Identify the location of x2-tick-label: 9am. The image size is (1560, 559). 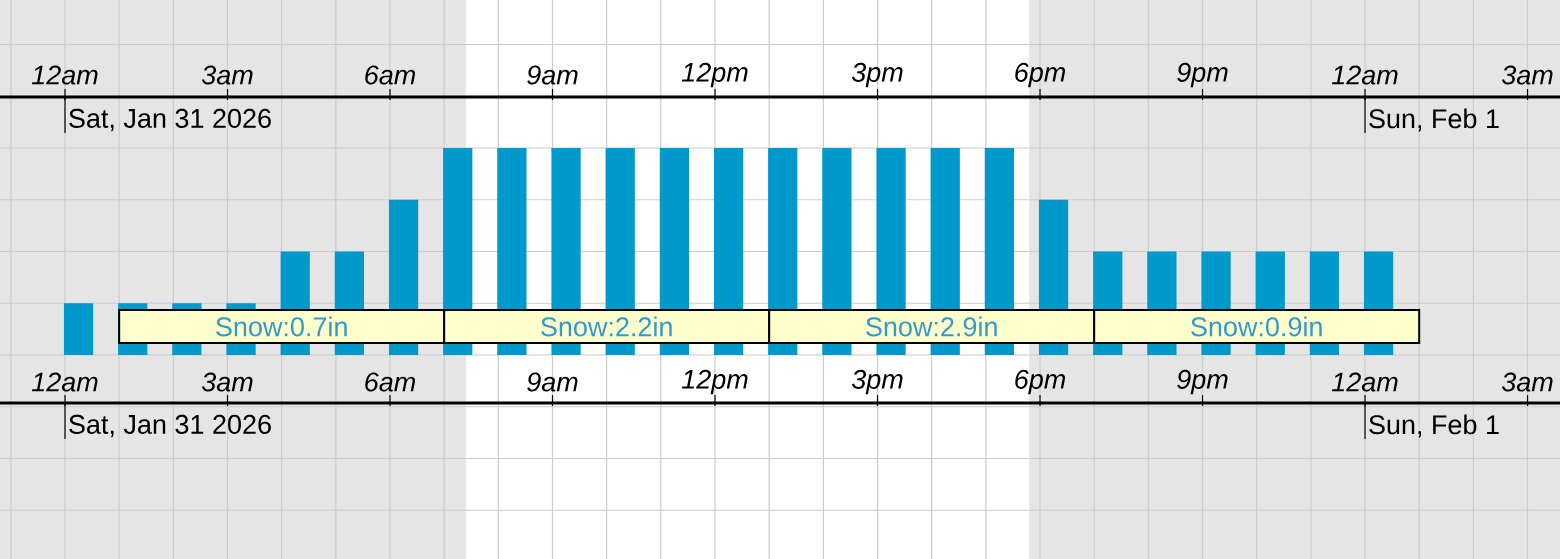
(552, 382).